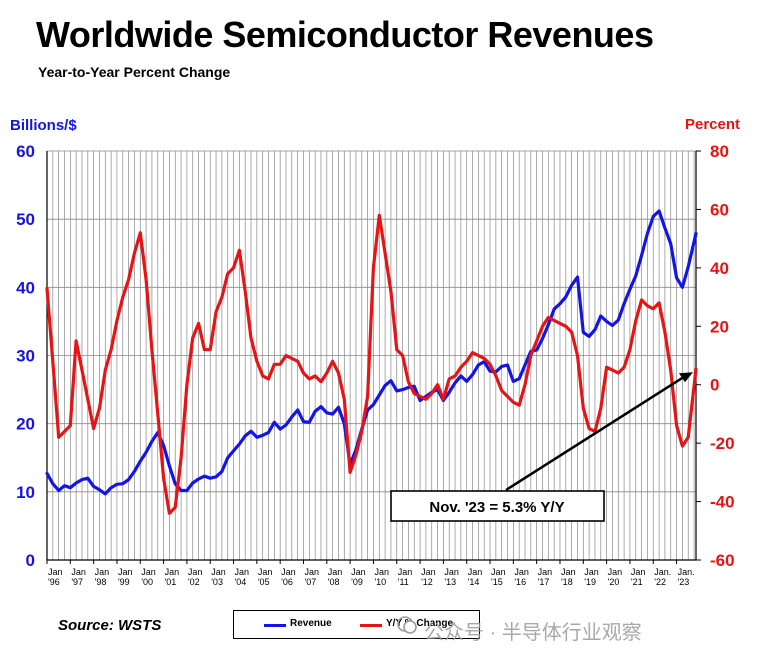  Describe the element at coordinates (719, 209) in the screenshot. I see `right-tick-label: 60` at that location.